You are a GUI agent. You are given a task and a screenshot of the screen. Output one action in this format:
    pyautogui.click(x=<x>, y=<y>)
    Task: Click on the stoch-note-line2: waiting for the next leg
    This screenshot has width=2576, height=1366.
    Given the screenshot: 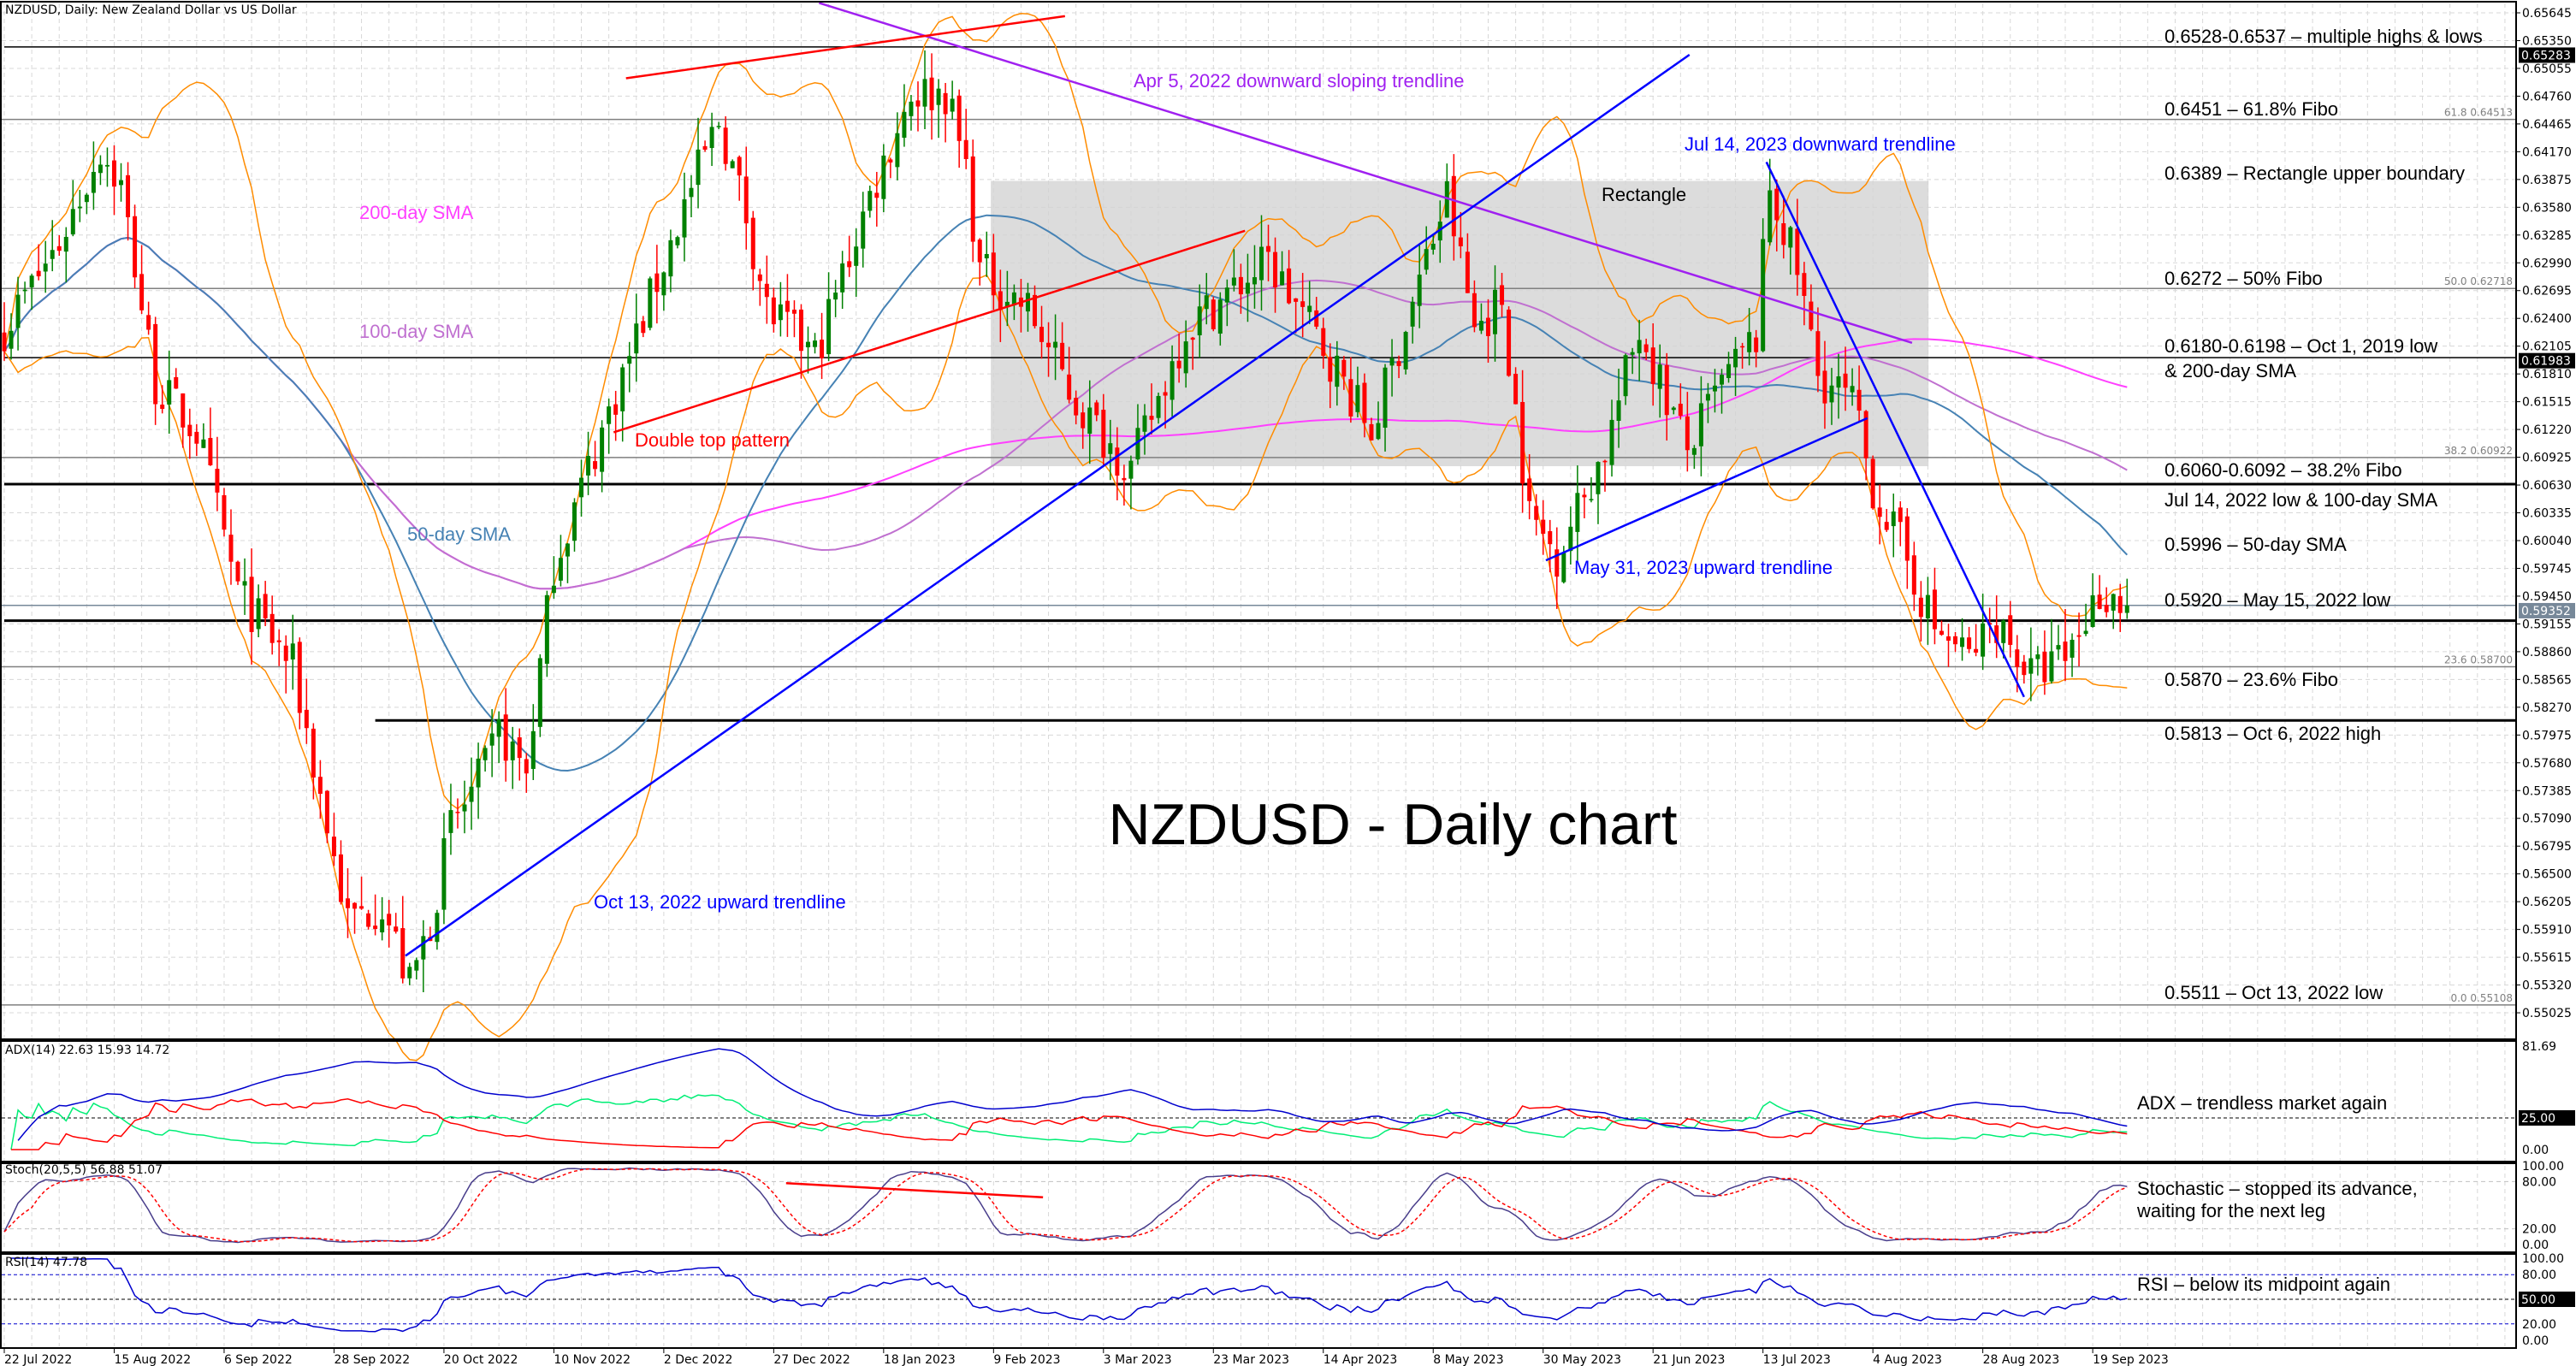 What is the action you would take?
    pyautogui.click(x=2230, y=1210)
    